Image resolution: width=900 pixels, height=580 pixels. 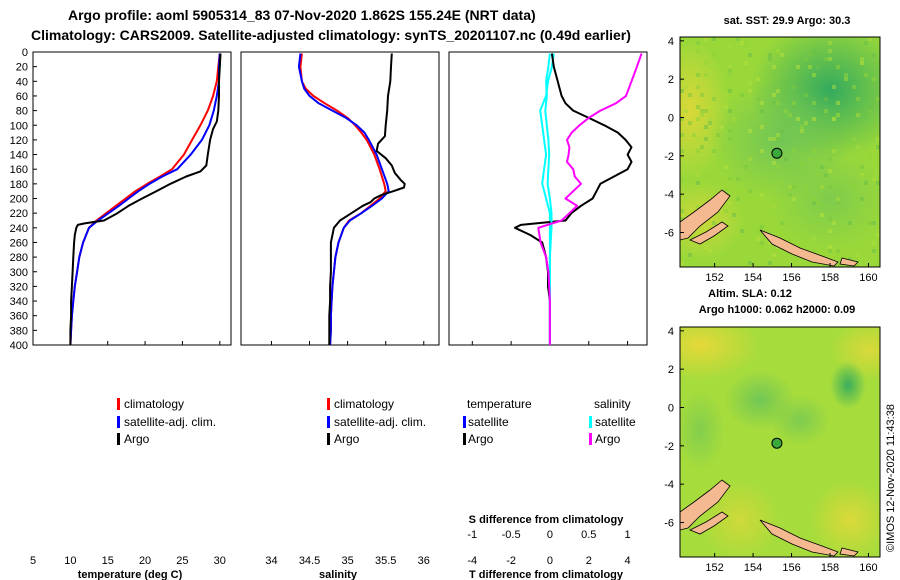 I want to click on map-x-tick-label: 160, so click(x=868, y=278).